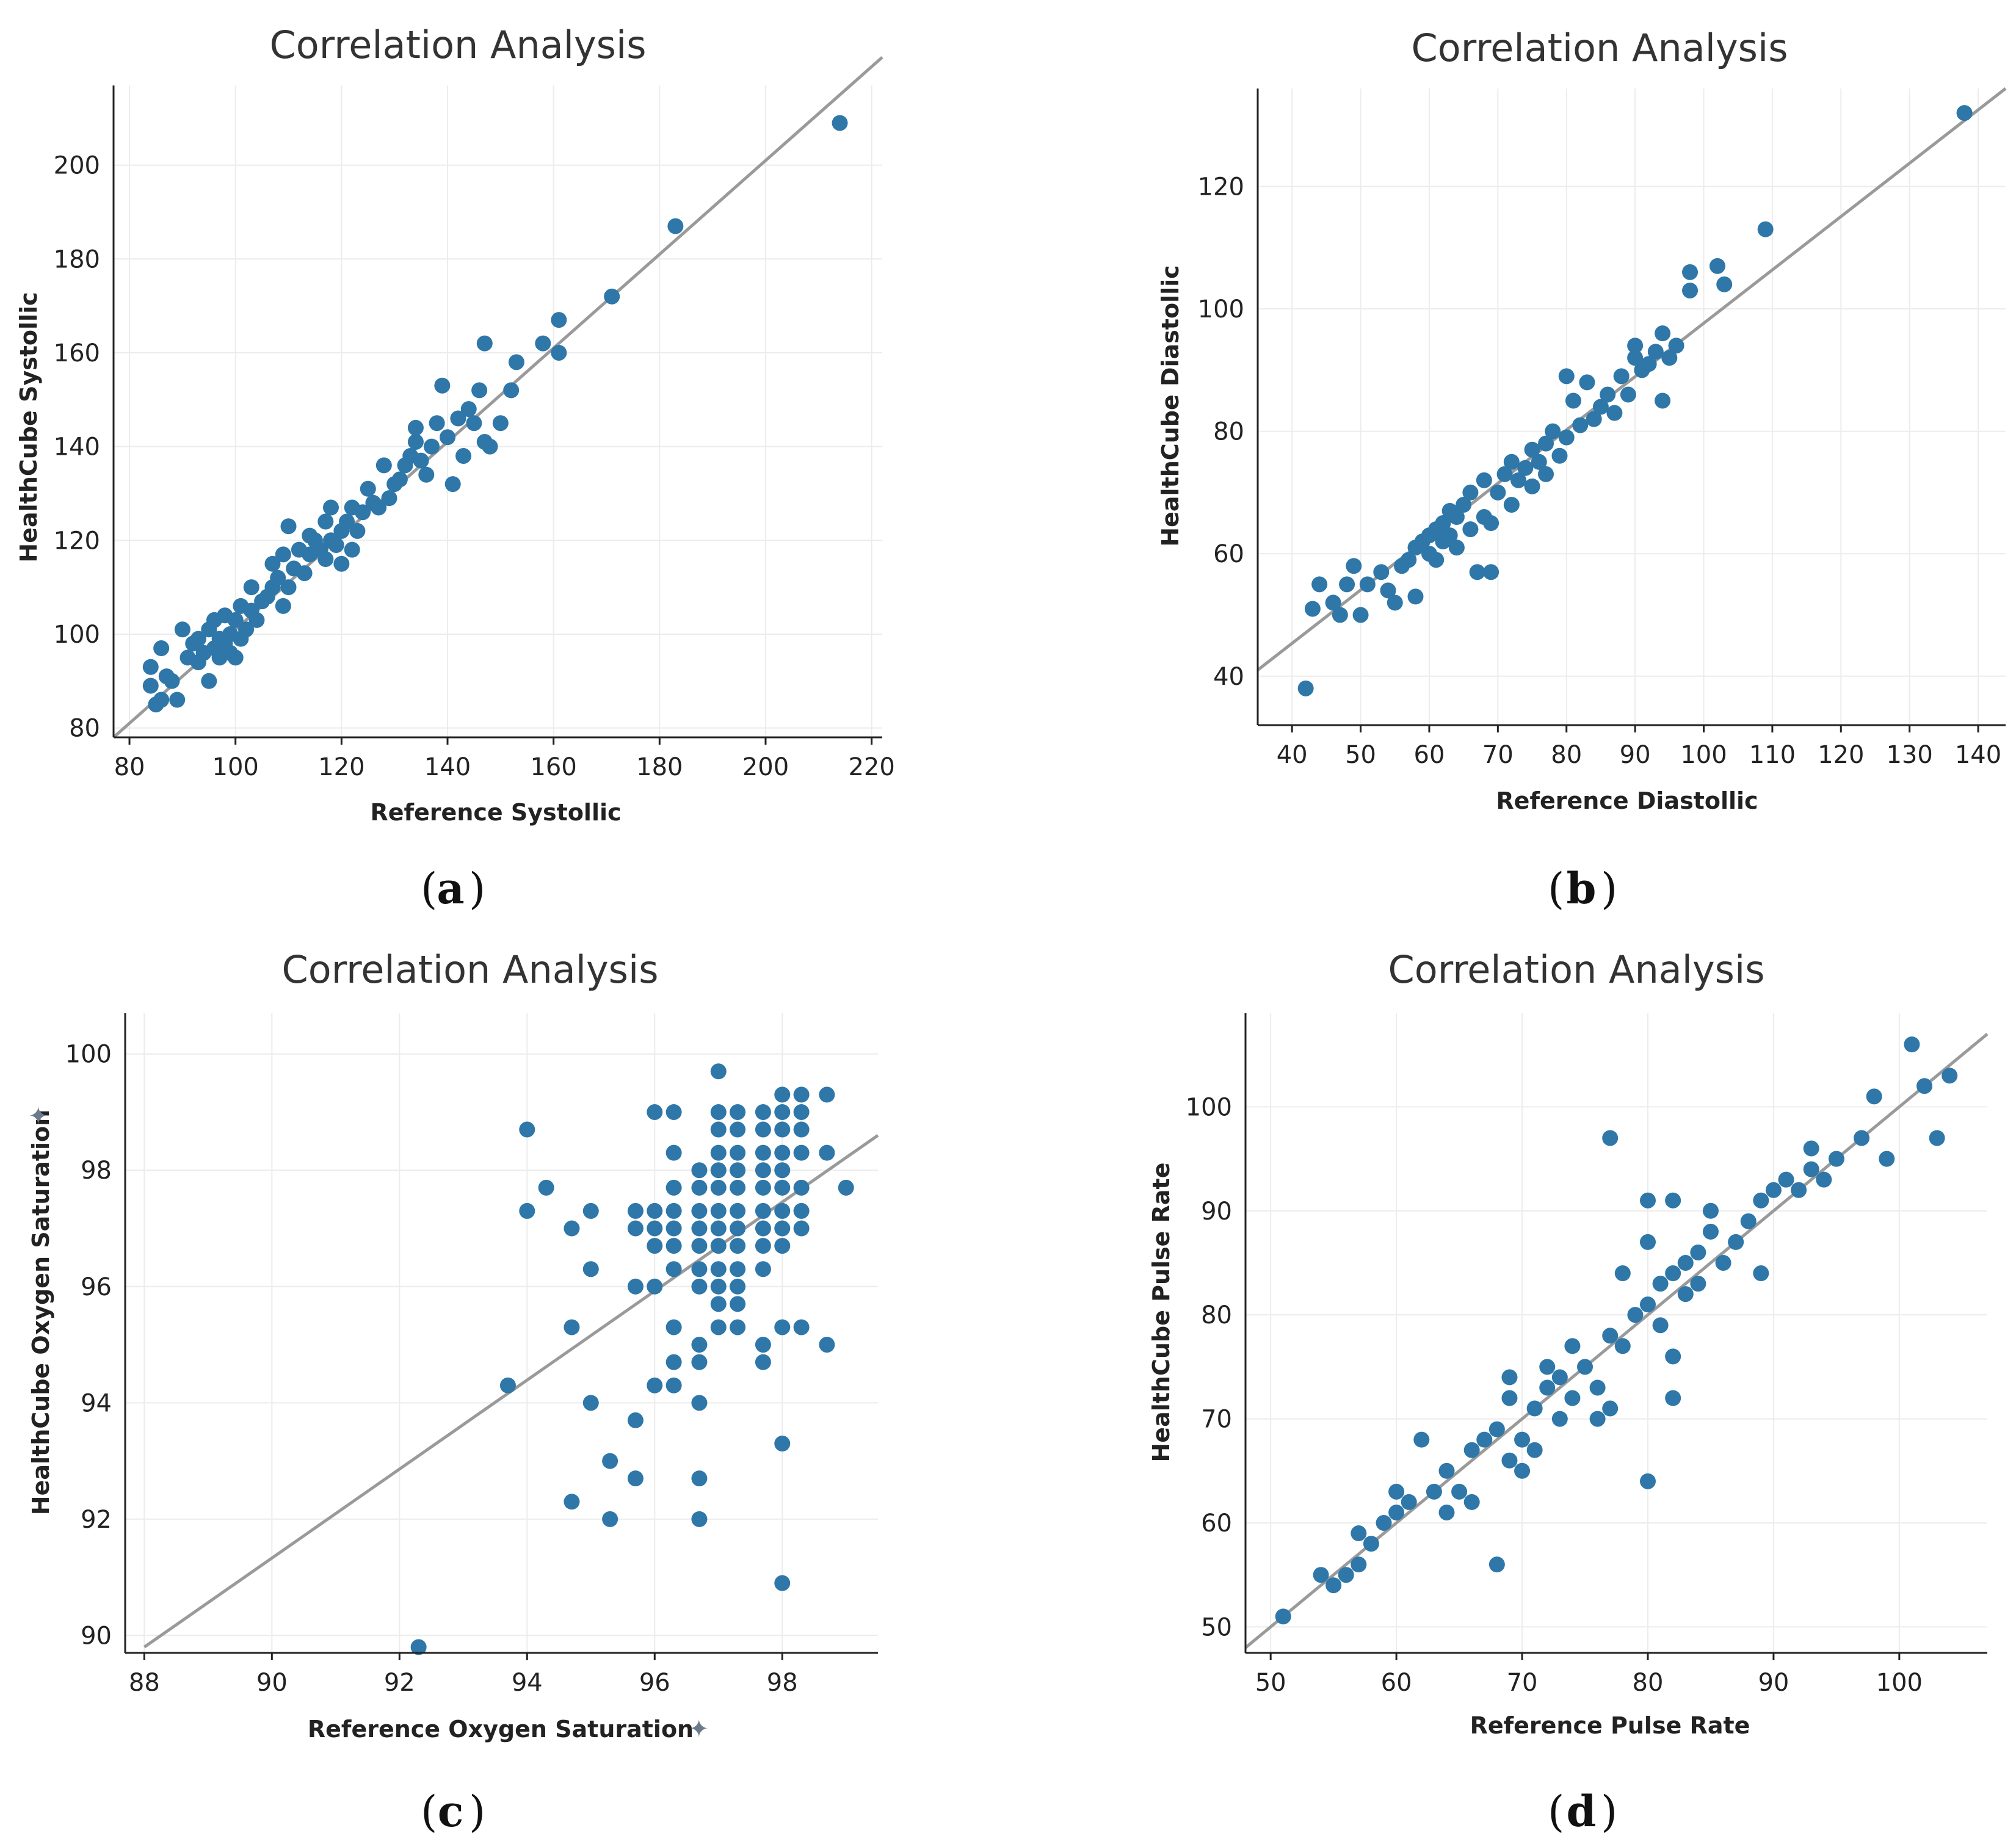  What do you see at coordinates (501, 1333) in the screenshot?
I see `gridlines` at bounding box center [501, 1333].